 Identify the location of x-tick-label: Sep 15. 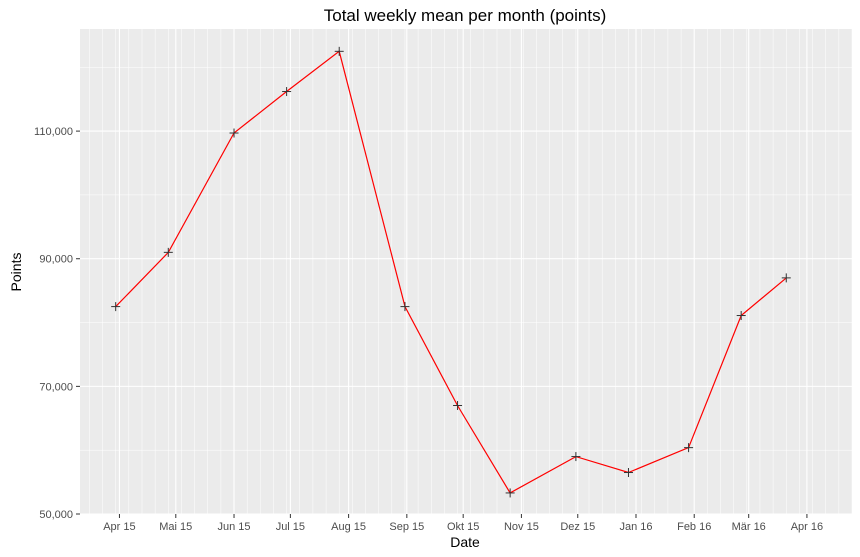
(406, 527).